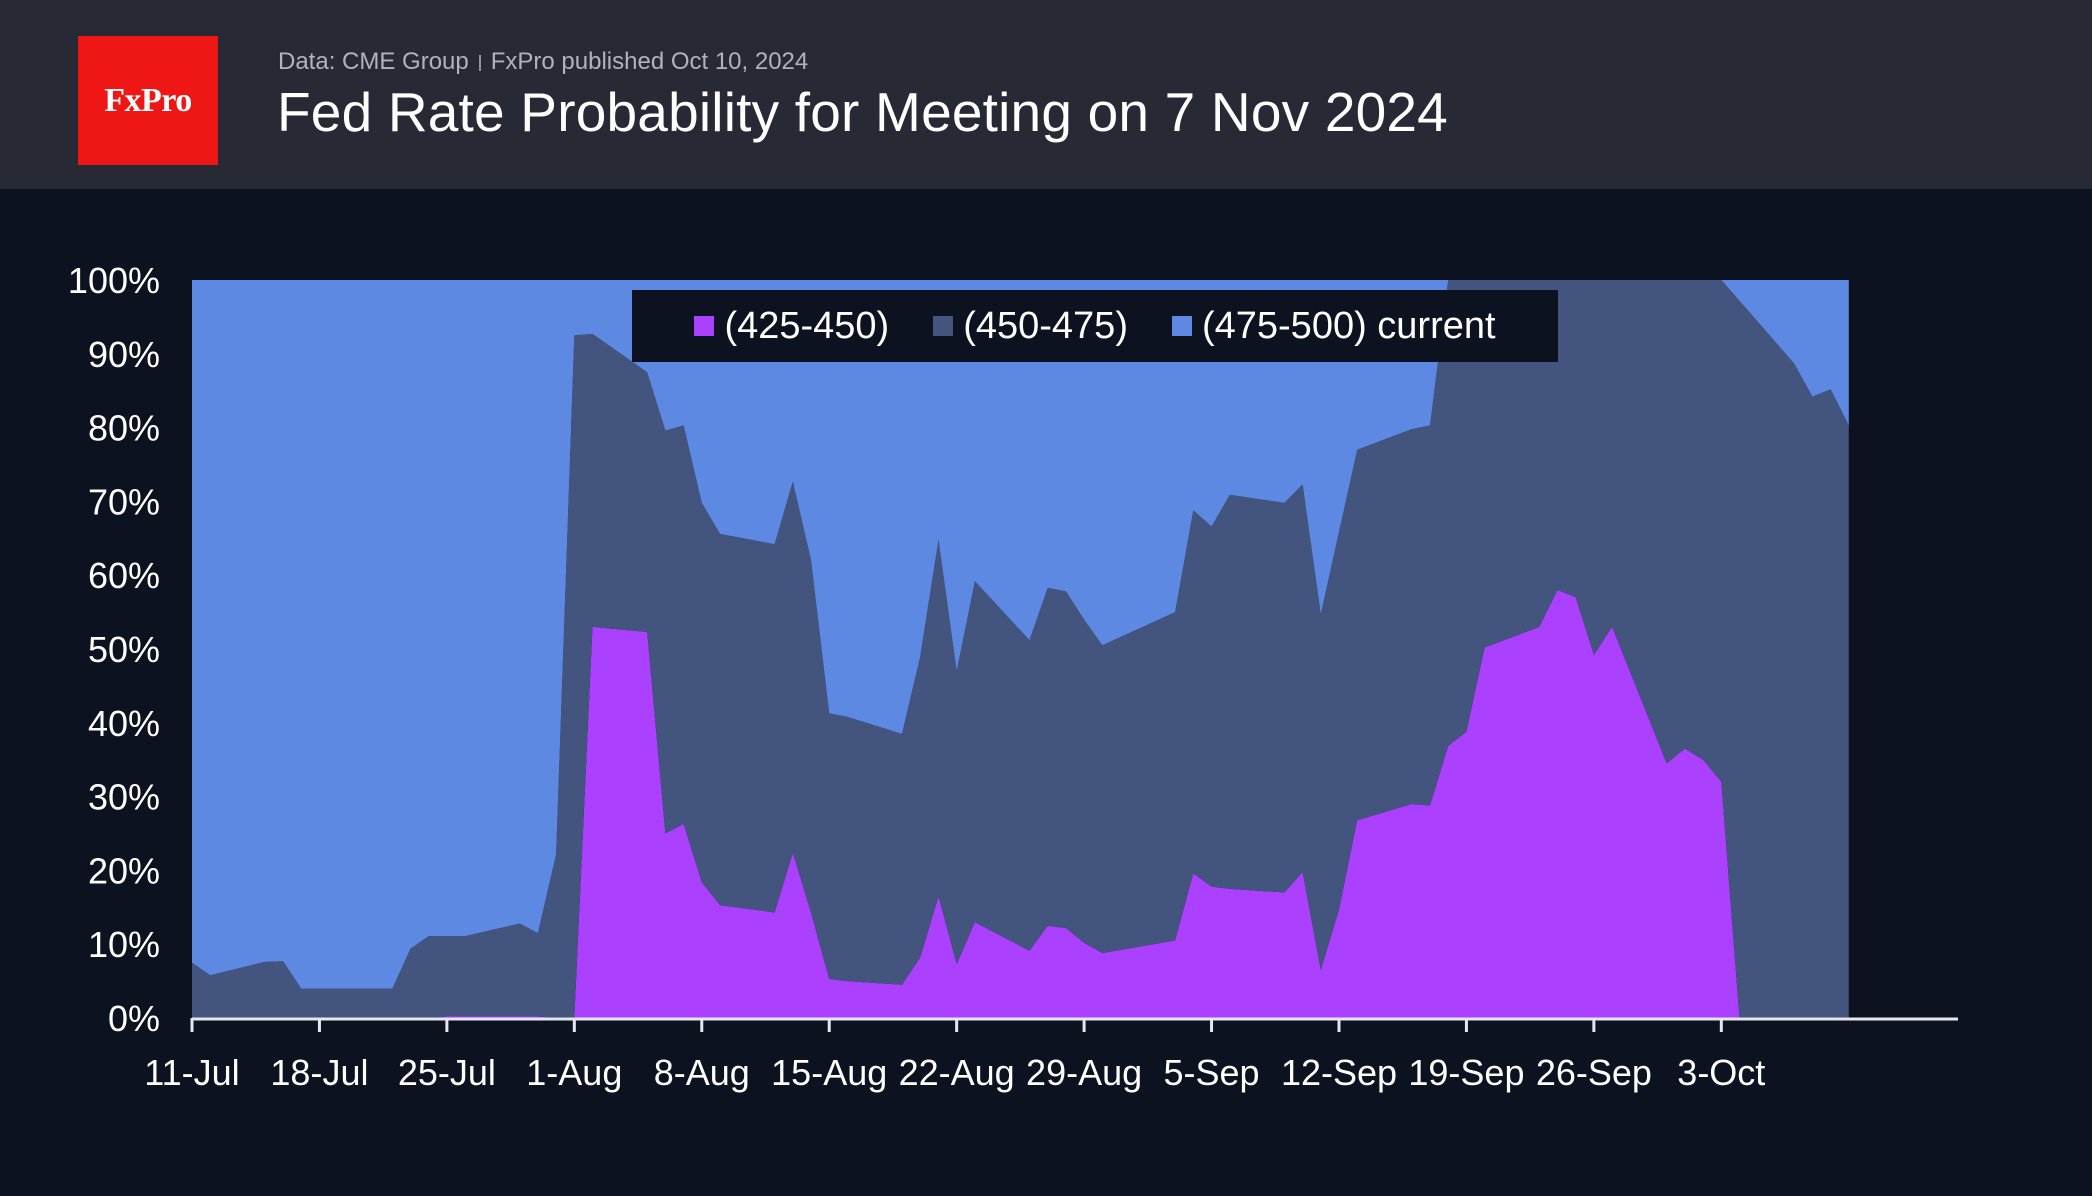 Image resolution: width=2092 pixels, height=1196 pixels. I want to click on y-tick-label: 50%, so click(124, 649).